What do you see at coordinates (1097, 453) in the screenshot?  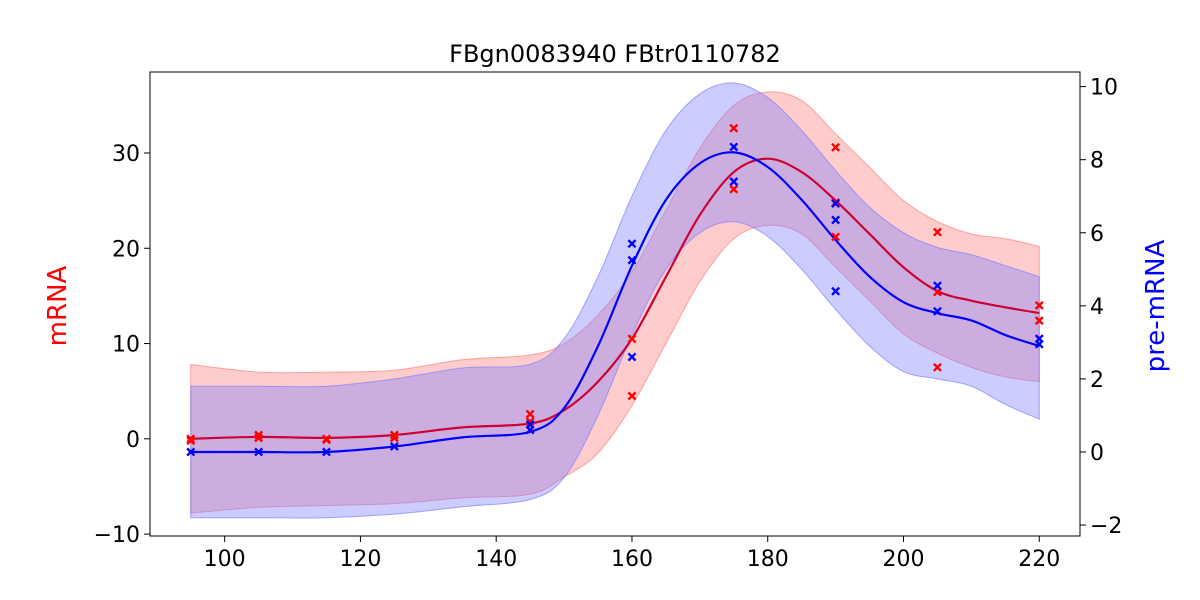 I see `y-right-tick-label: 0` at bounding box center [1097, 453].